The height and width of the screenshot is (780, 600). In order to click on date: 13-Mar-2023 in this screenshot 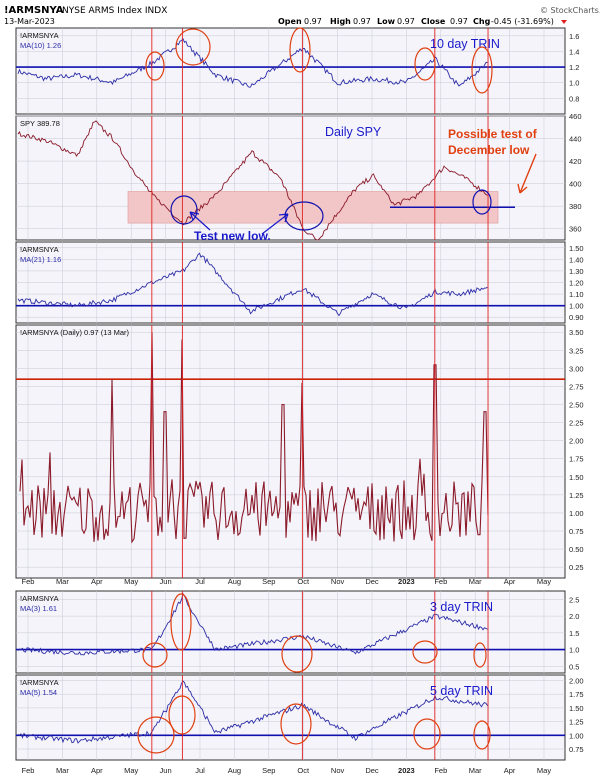, I will do `click(29, 21)`.